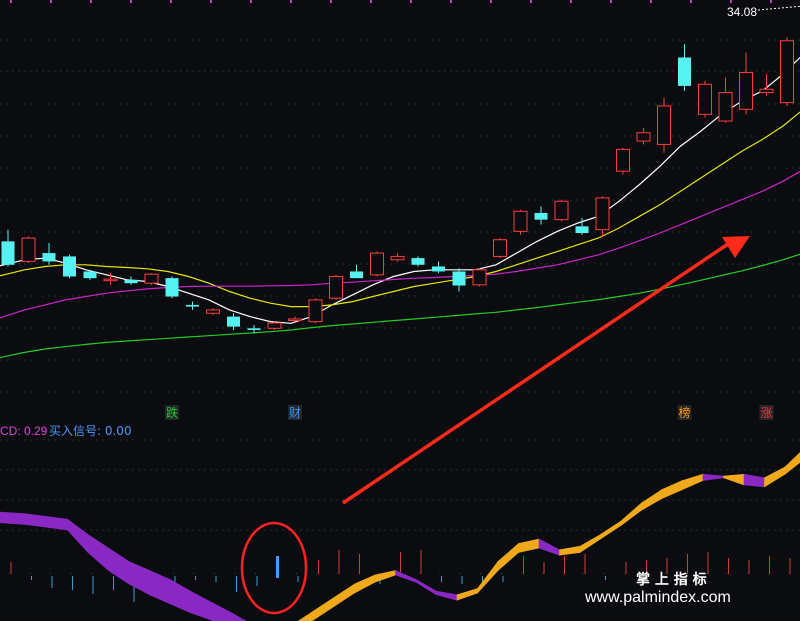 This screenshot has height=621, width=800. I want to click on event-marker-label: 跌, so click(172, 412).